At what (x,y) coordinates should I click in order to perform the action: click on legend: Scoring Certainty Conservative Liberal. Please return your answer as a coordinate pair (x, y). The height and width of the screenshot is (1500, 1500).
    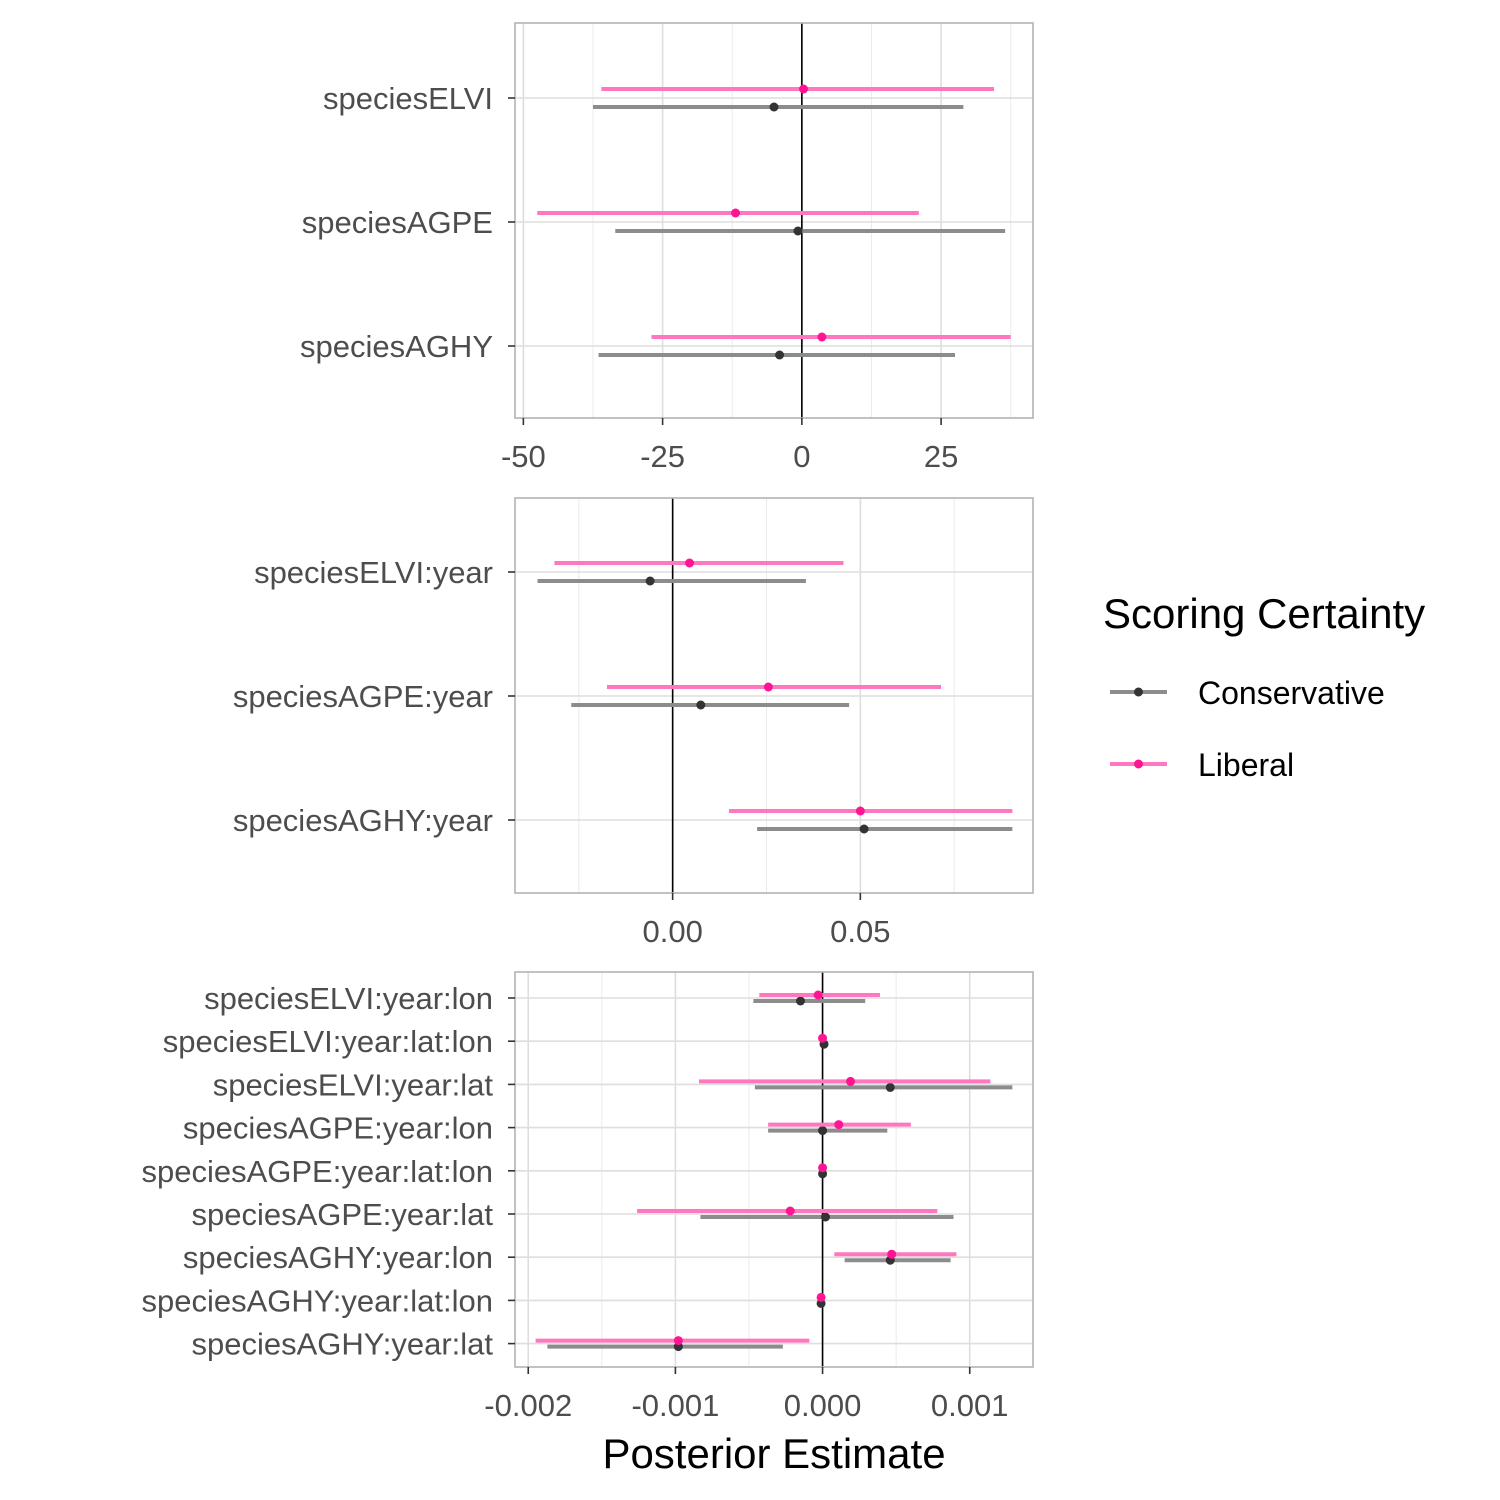
    Looking at the image, I should click on (1264, 686).